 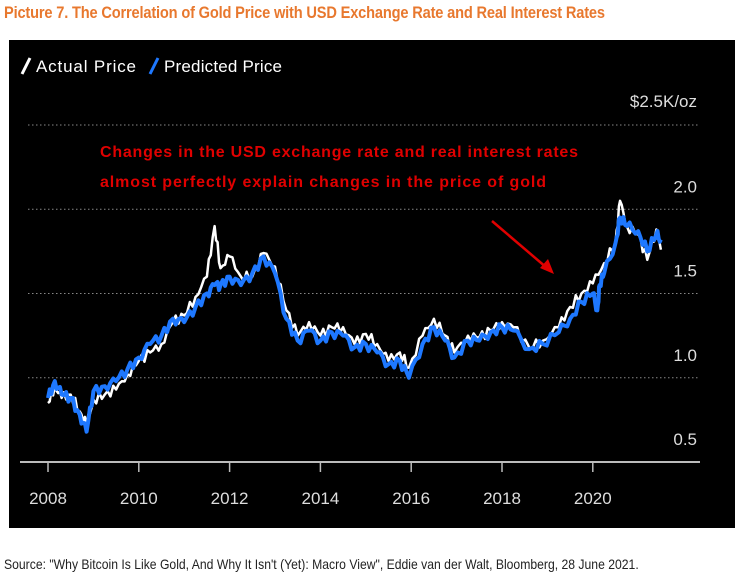 What do you see at coordinates (223, 66) in the screenshot?
I see `legend-label-predicted: Predicted Price` at bounding box center [223, 66].